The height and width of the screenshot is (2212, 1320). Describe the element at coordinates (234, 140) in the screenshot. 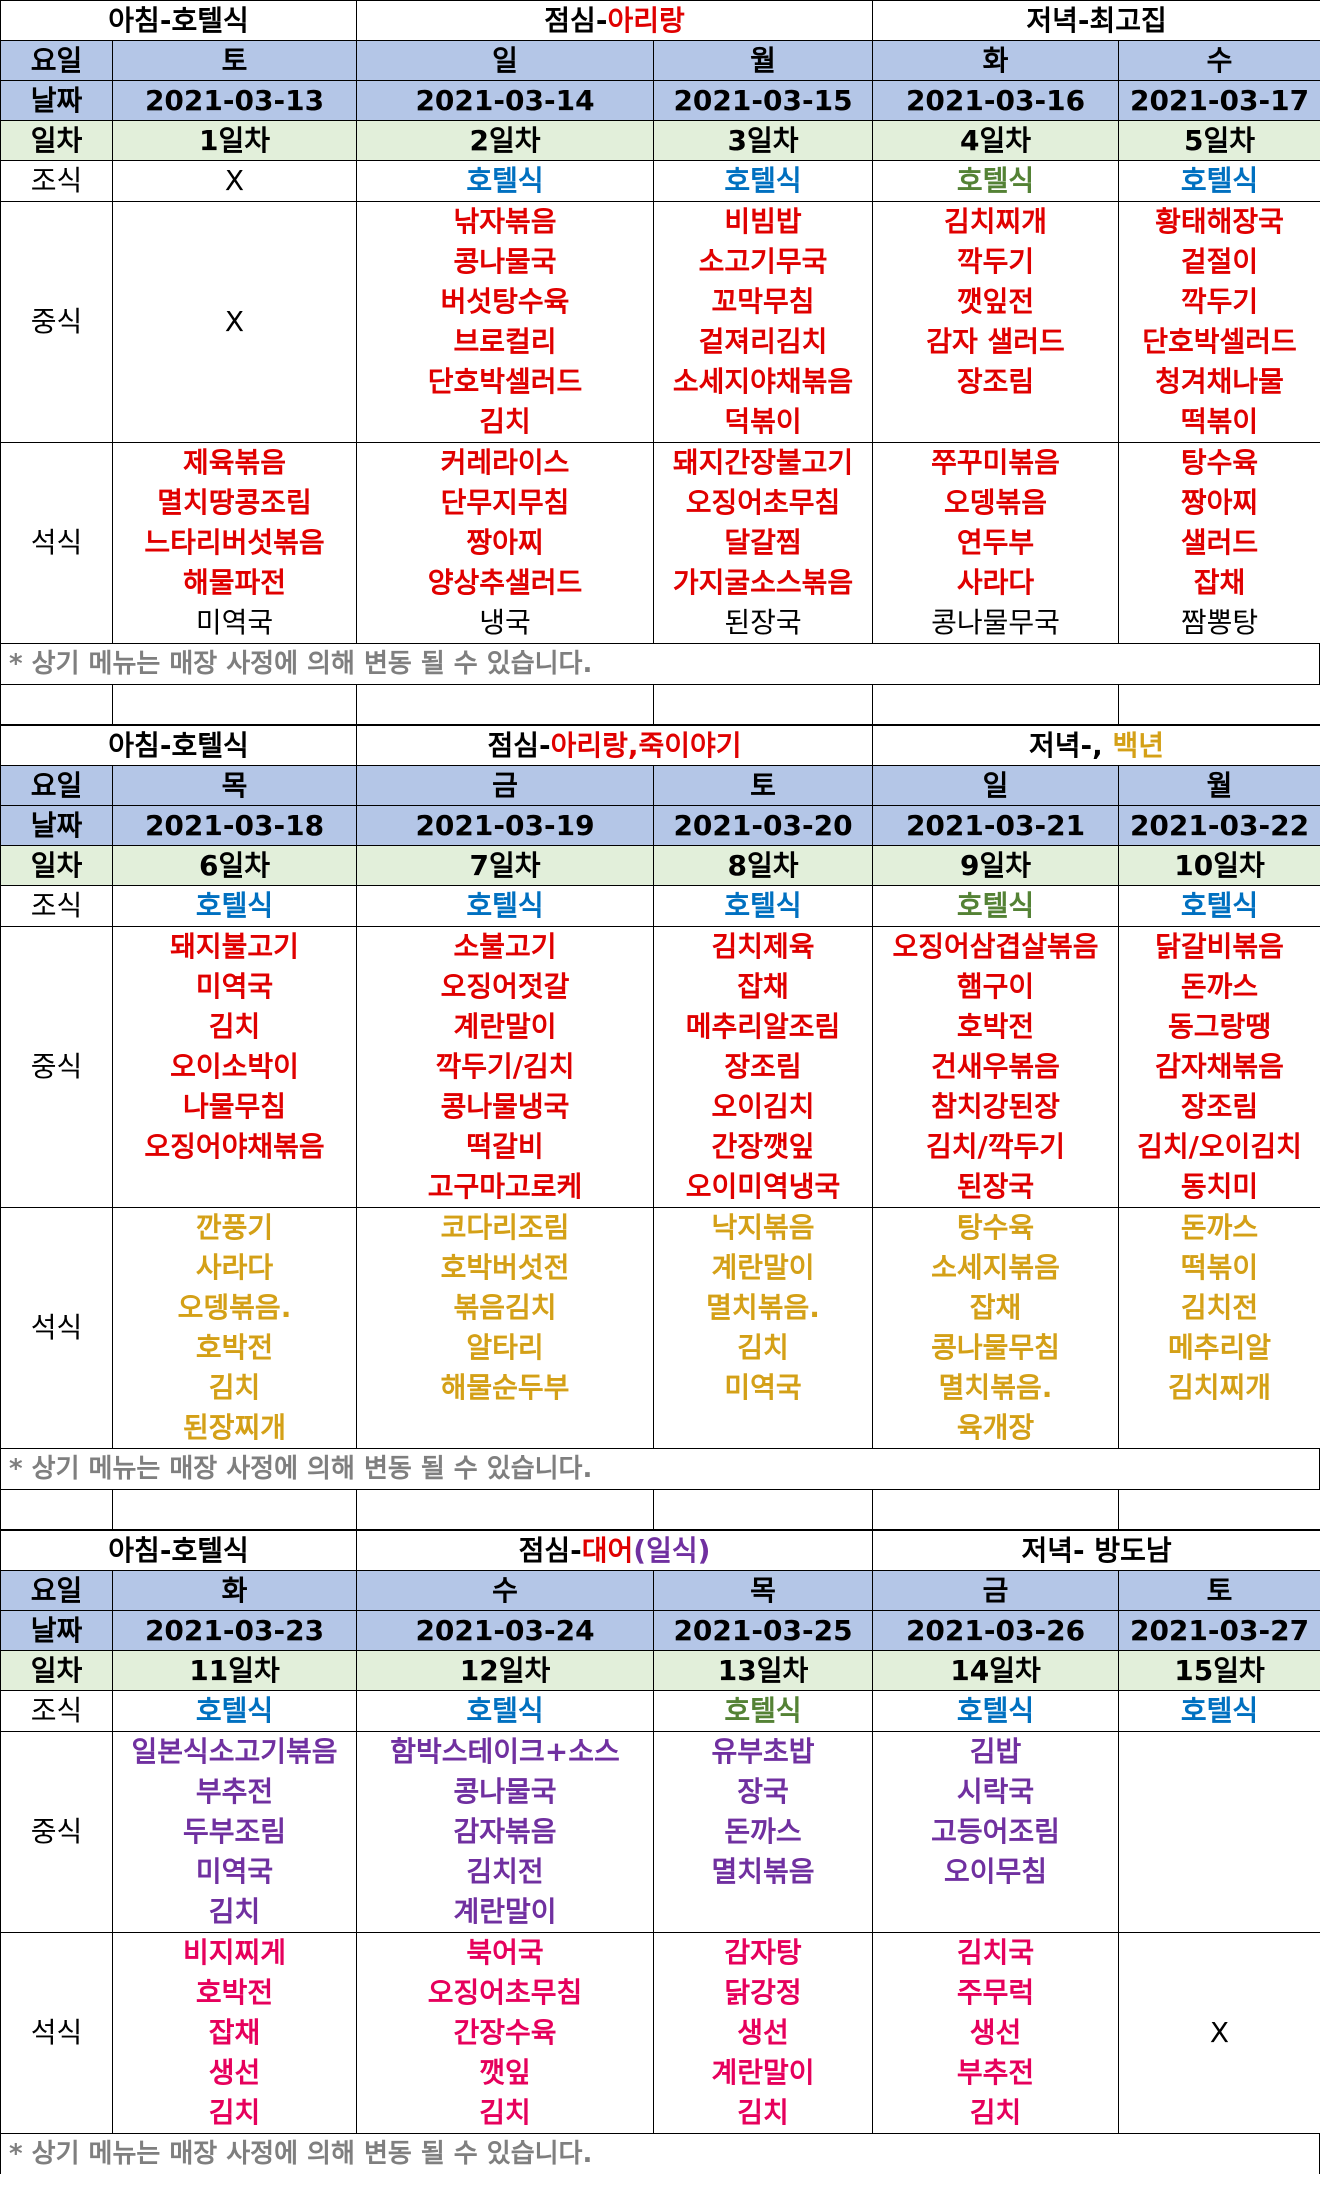

I see `nth-cell: 1일차` at that location.